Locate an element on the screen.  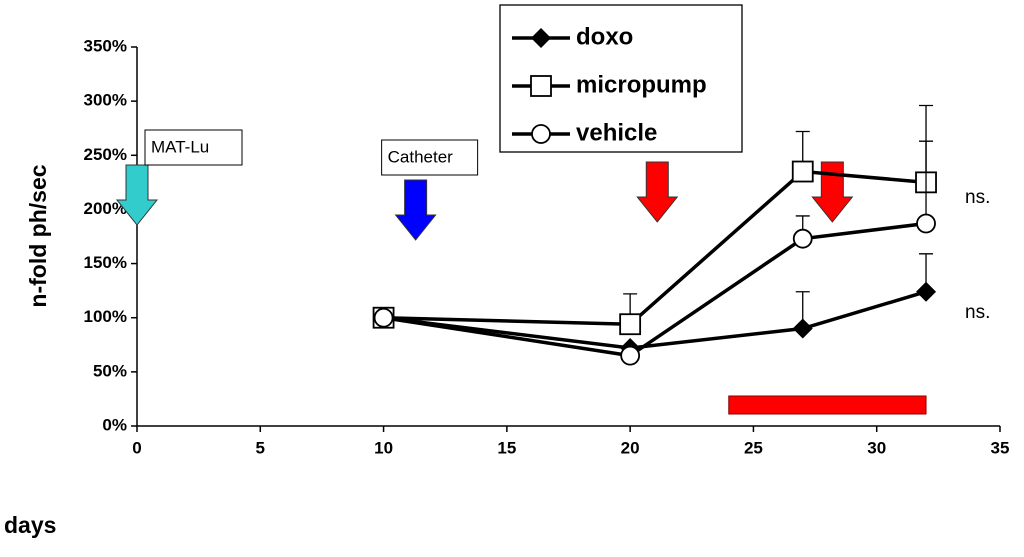
x-tick-label: 10 is located at coordinates (383, 447).